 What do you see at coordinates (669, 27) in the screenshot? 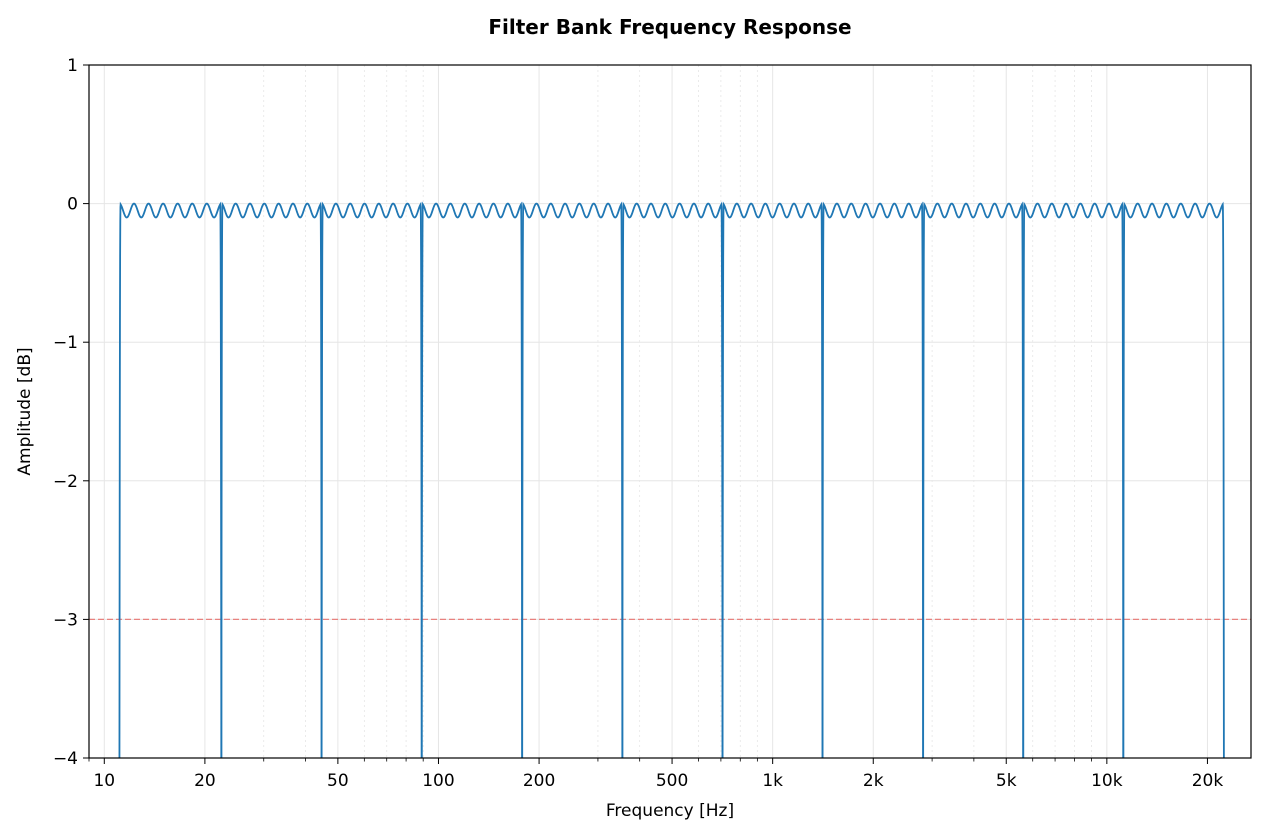
I see `chart-title: Filter Bank Frequency Response` at bounding box center [669, 27].